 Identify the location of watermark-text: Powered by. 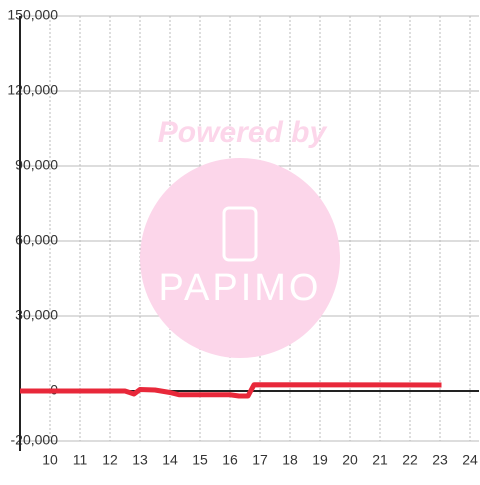
(243, 132).